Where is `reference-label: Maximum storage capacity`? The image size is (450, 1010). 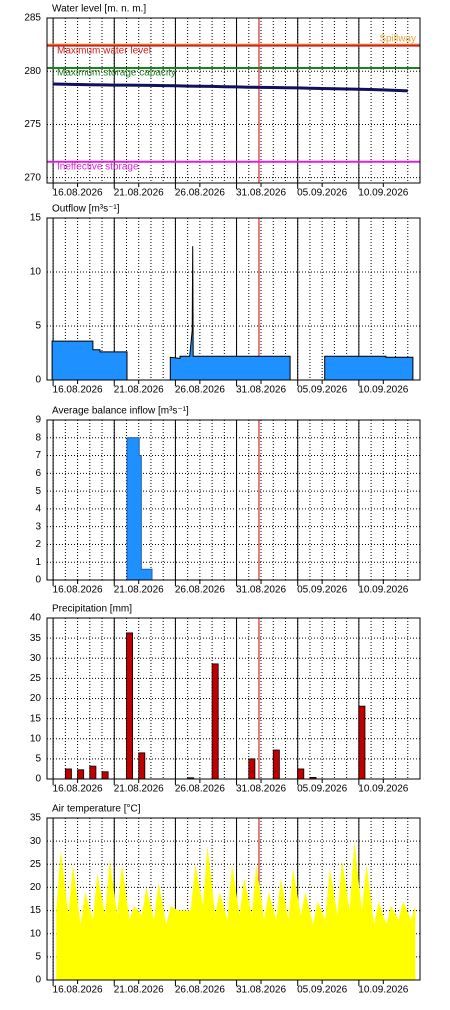 reference-label: Maximum storage capacity is located at coordinates (116, 73).